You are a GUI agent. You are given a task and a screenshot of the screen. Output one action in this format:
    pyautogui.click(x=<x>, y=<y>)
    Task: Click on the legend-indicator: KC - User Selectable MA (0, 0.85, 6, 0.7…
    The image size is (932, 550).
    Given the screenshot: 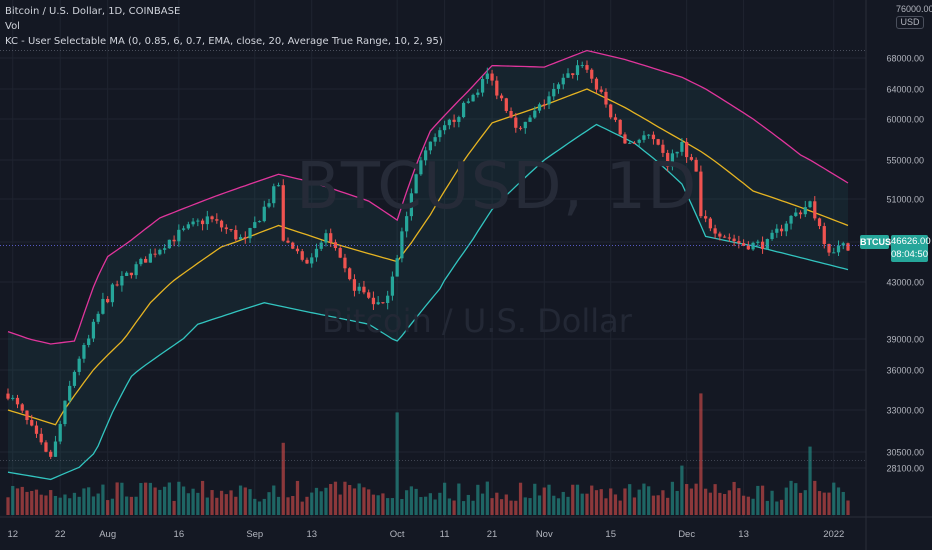 What is the action you would take?
    pyautogui.click(x=224, y=41)
    